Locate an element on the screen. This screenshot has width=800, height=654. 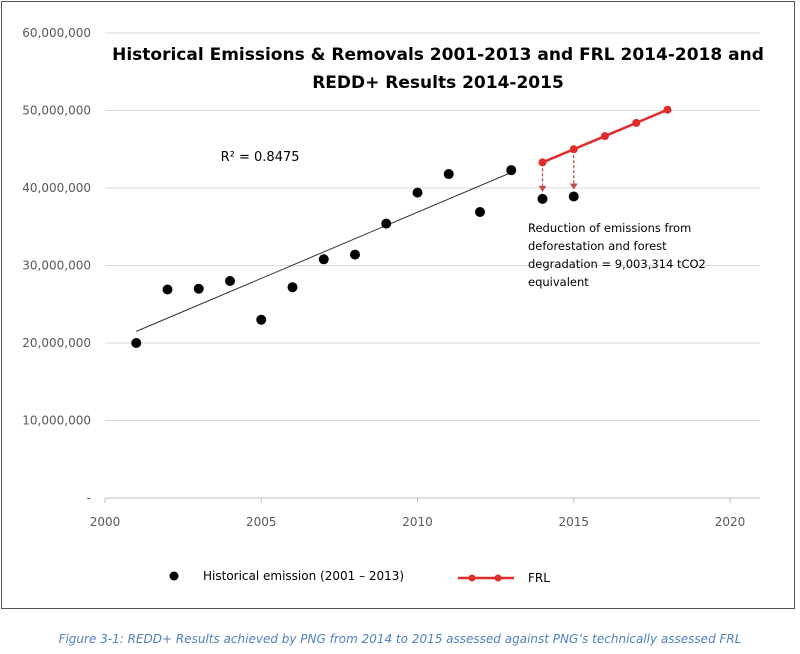
x-tick-label-4: 2020 is located at coordinates (730, 522).